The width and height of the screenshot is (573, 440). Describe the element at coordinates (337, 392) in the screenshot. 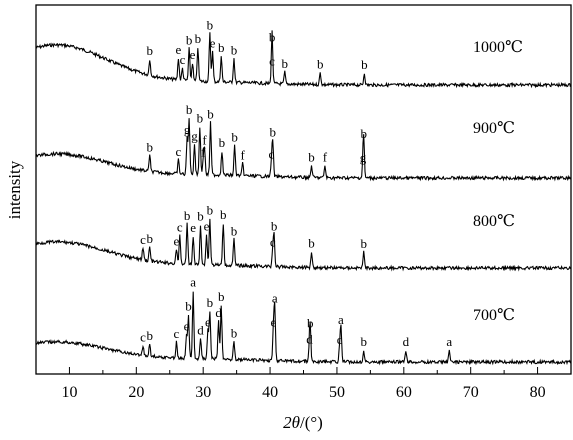

I see `x-tick-label: 50` at that location.